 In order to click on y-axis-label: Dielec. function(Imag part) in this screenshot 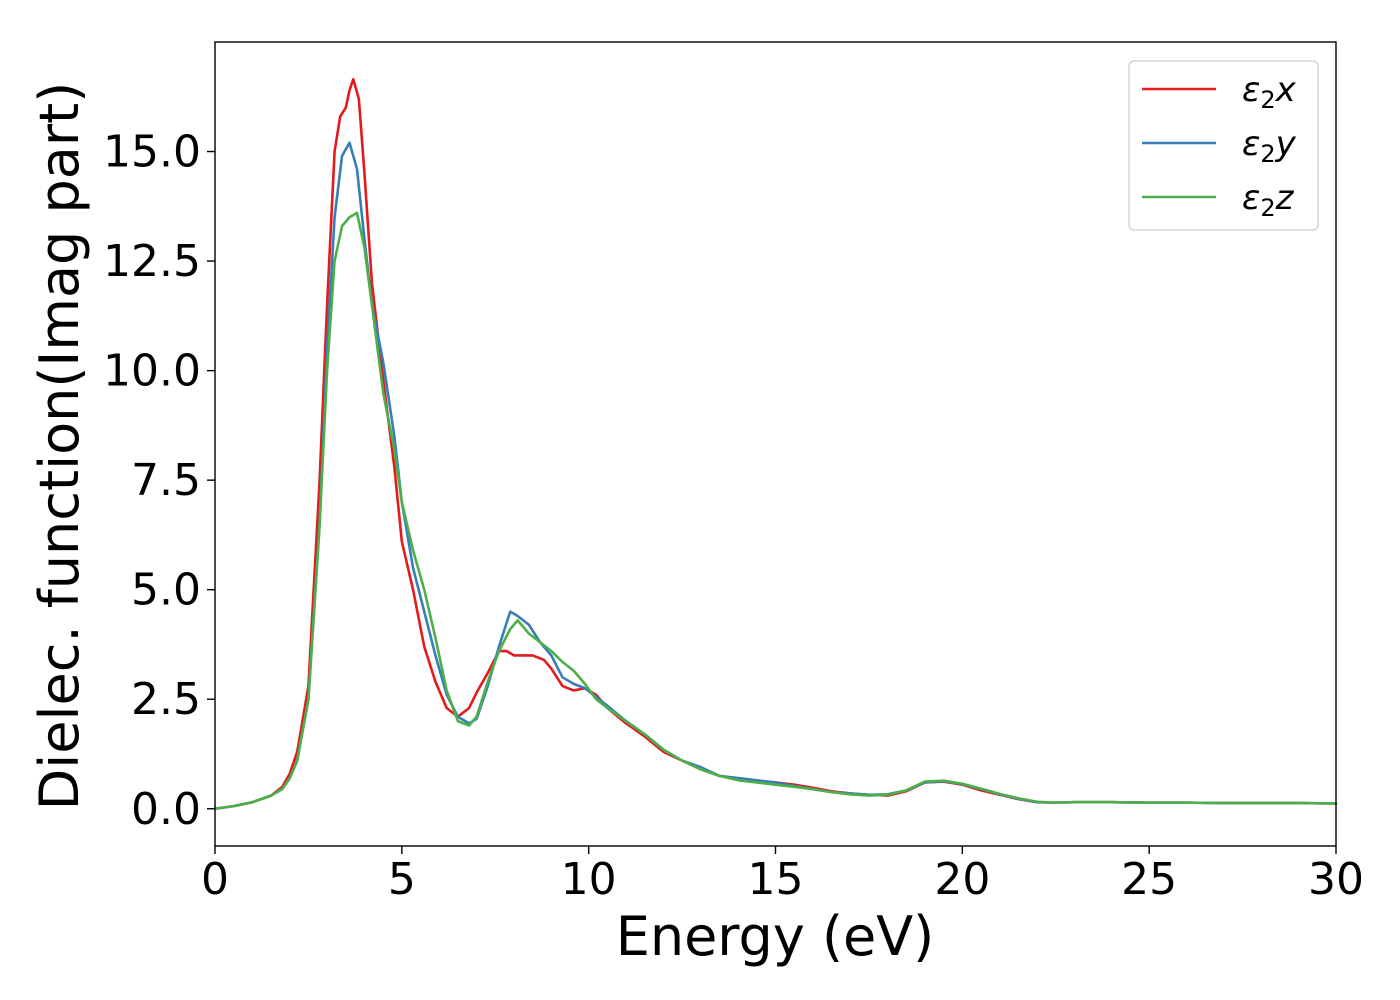, I will do `click(59, 446)`.